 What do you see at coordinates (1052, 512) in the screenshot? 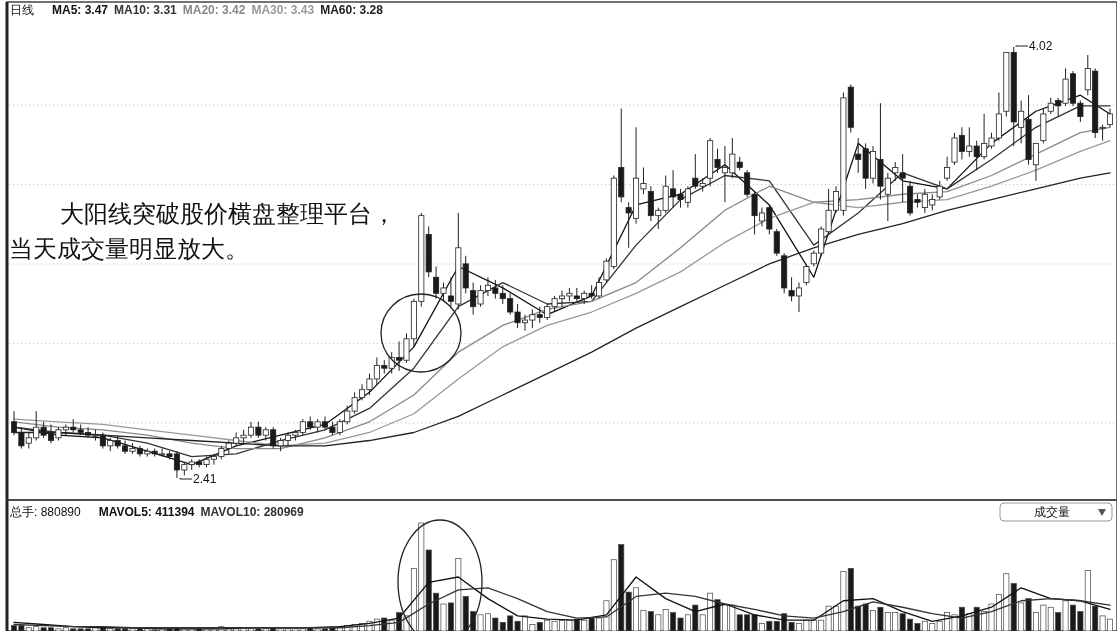
I see `text: 成交量` at bounding box center [1052, 512].